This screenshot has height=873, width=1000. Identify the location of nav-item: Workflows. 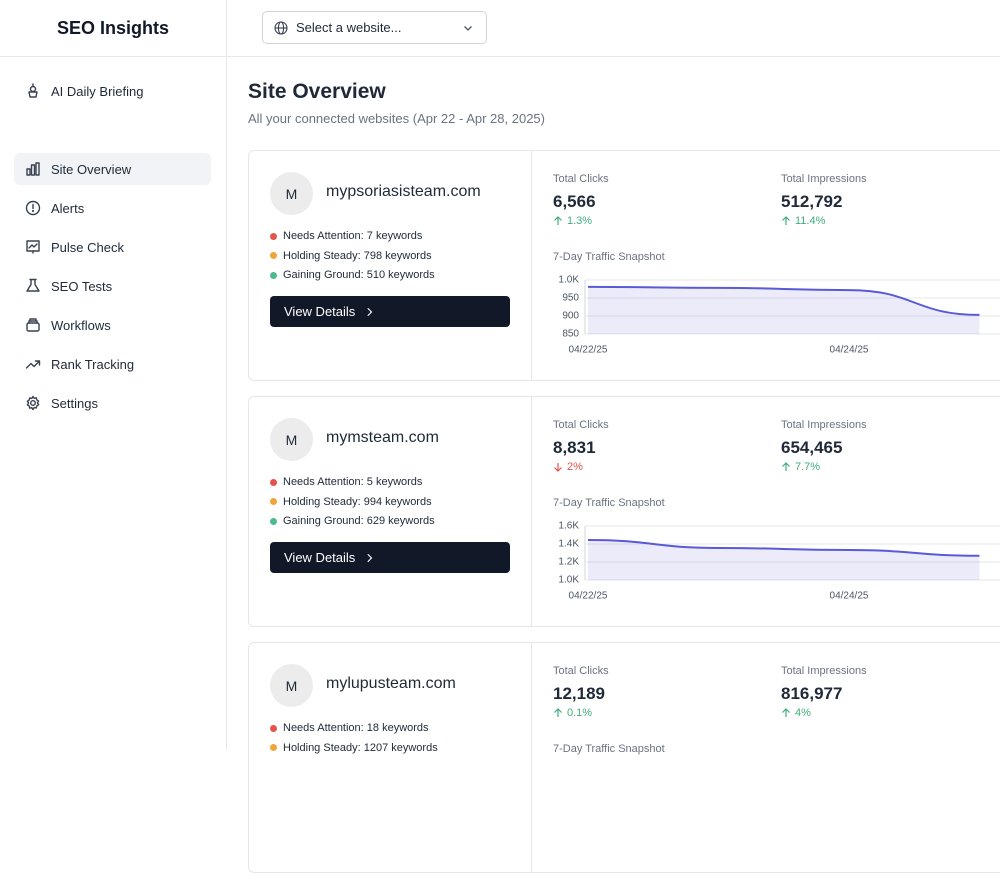
(112, 325).